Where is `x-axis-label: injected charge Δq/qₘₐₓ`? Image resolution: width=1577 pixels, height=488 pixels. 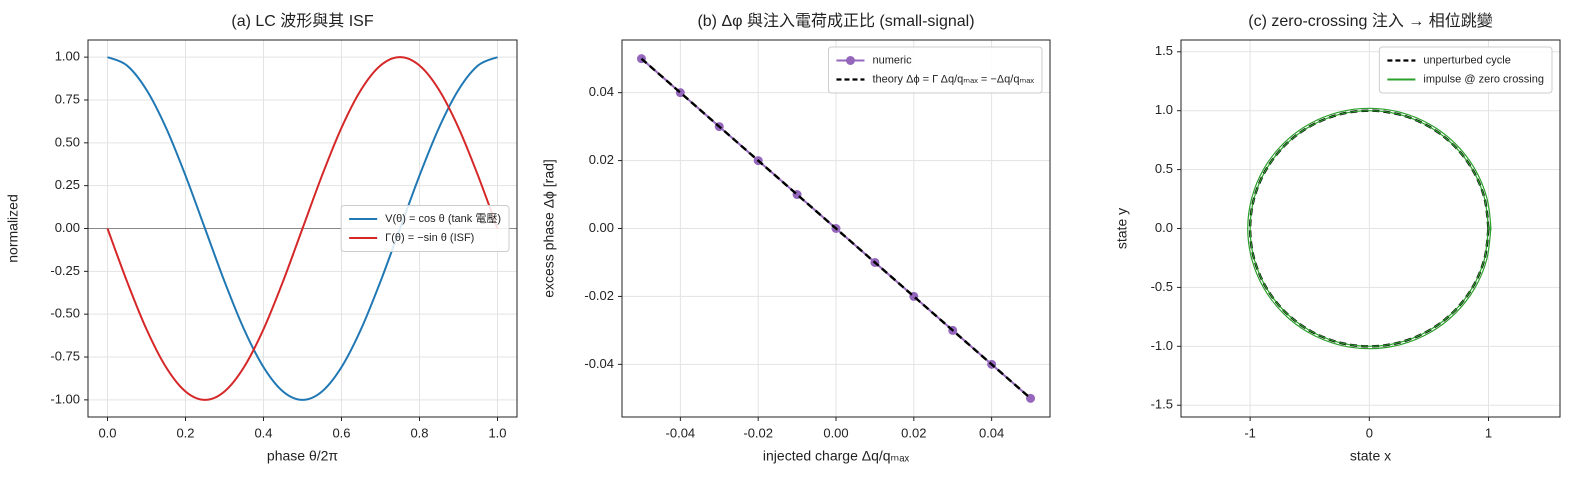 x-axis-label: injected charge Δq/qₘₐₓ is located at coordinates (836, 456).